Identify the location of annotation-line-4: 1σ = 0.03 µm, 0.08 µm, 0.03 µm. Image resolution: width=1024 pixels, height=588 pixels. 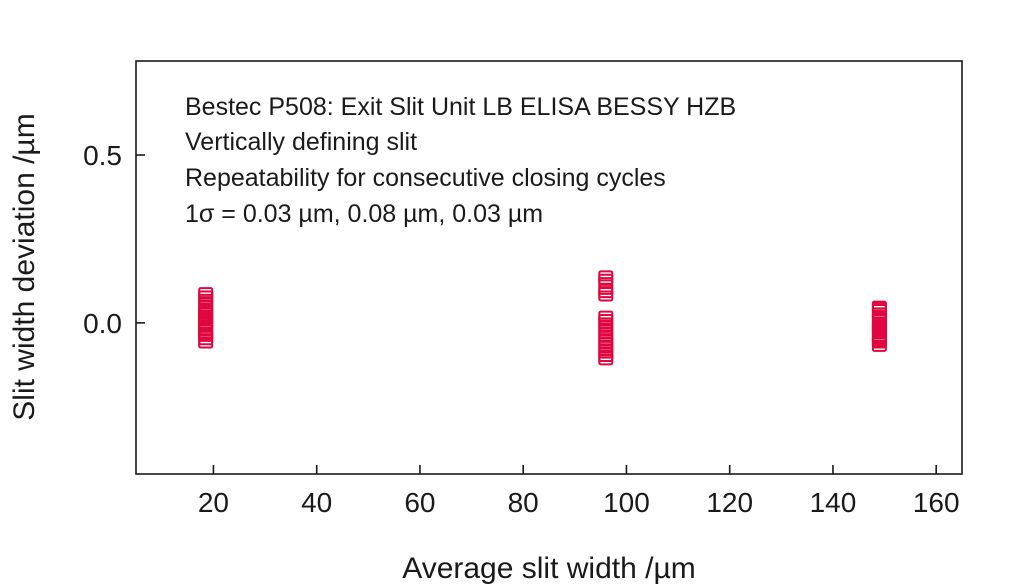
(364, 214).